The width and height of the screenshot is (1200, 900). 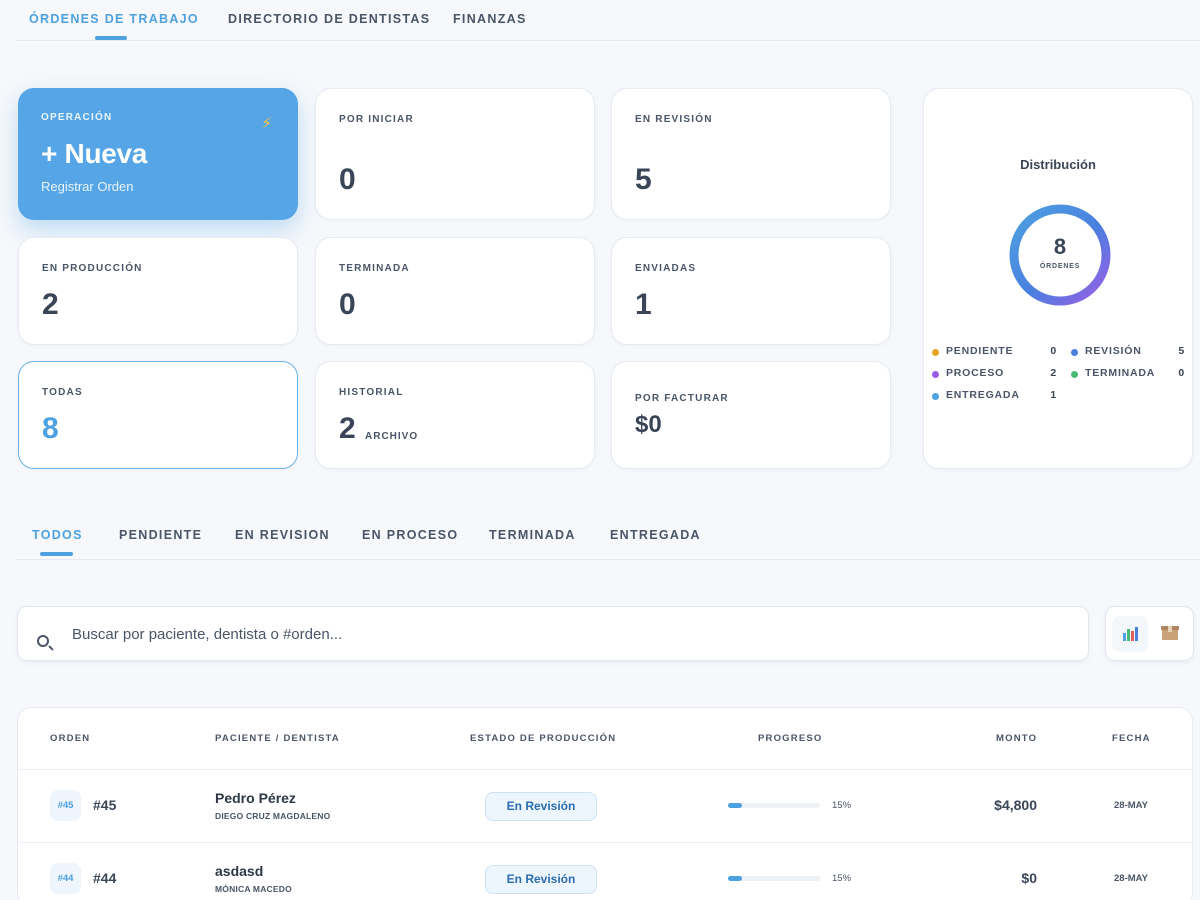 I want to click on filter-tab-en-revision: EN REVISION, so click(x=282, y=535).